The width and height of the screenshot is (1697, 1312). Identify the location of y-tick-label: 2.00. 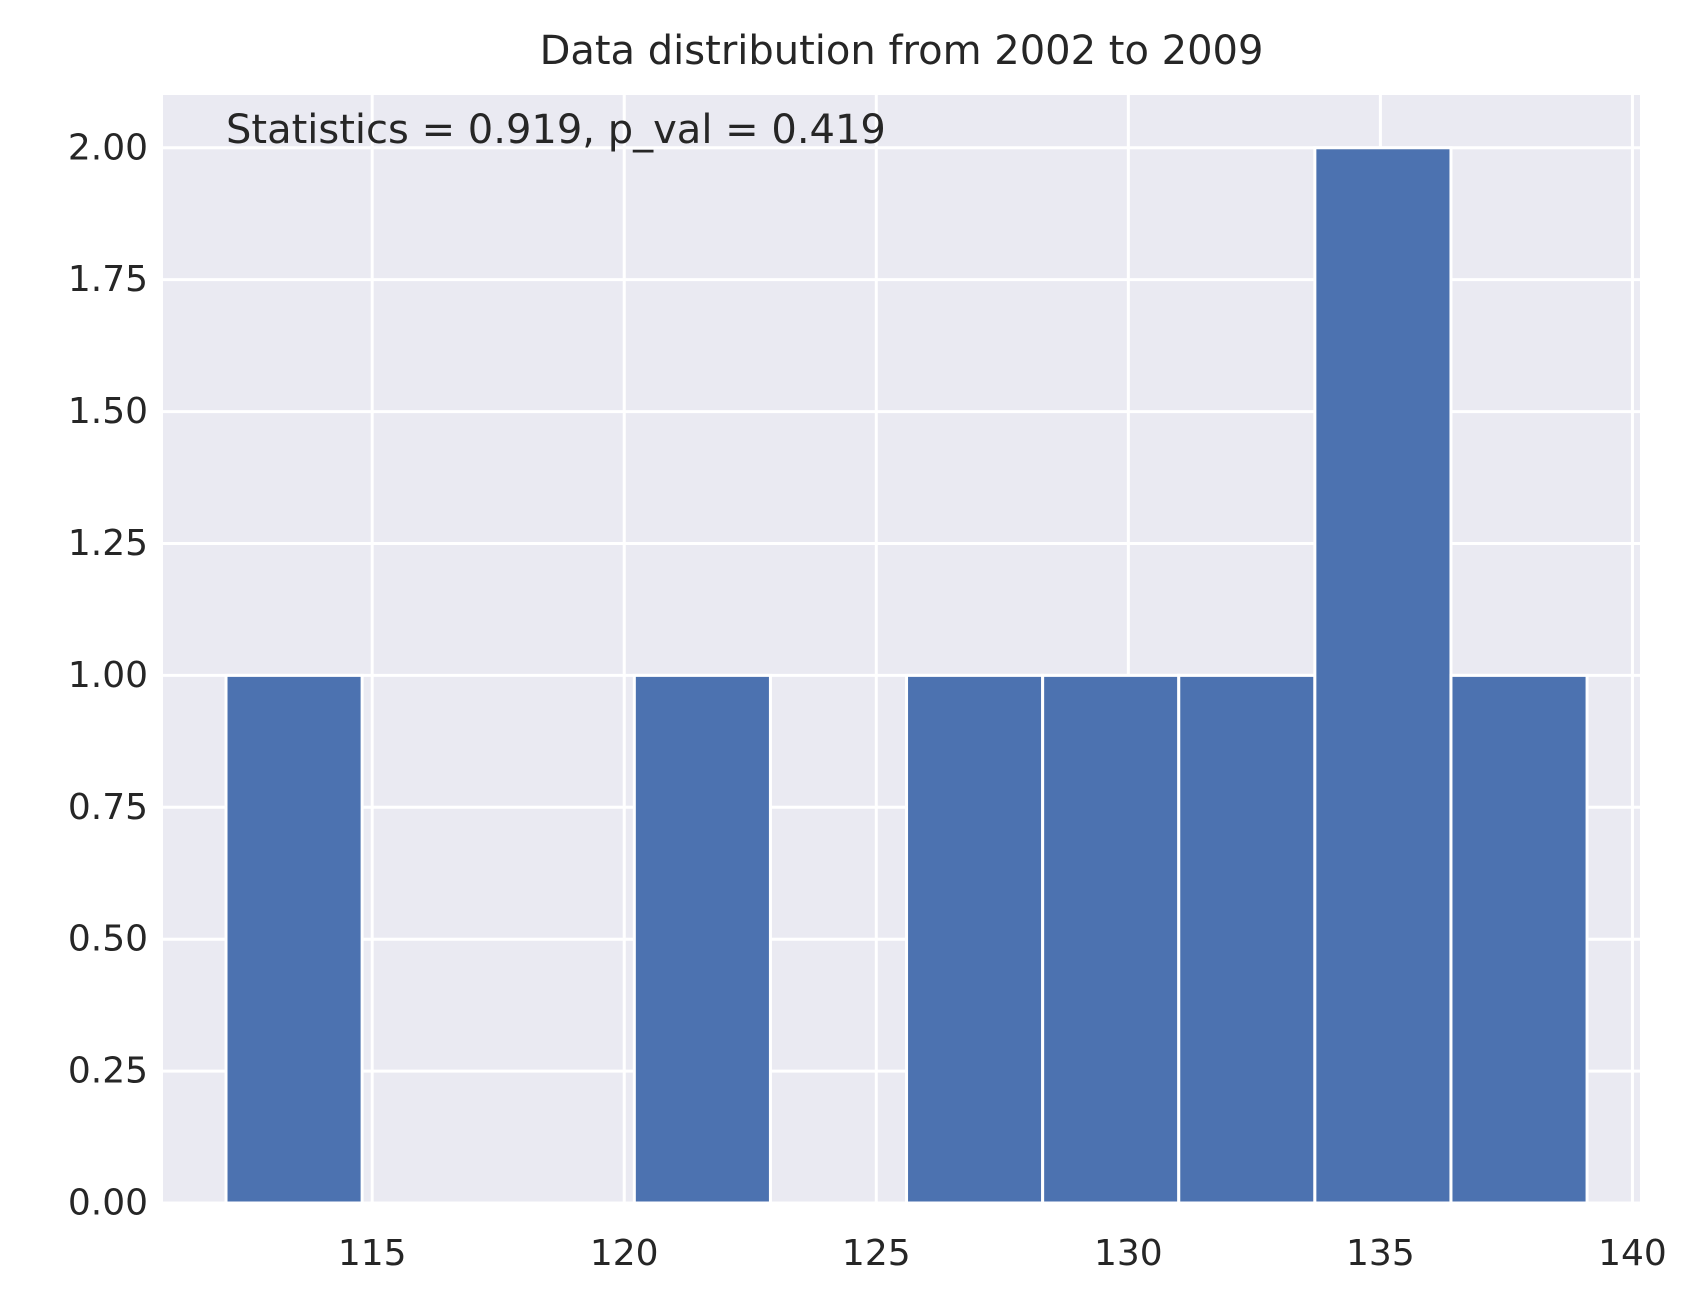
(108, 147).